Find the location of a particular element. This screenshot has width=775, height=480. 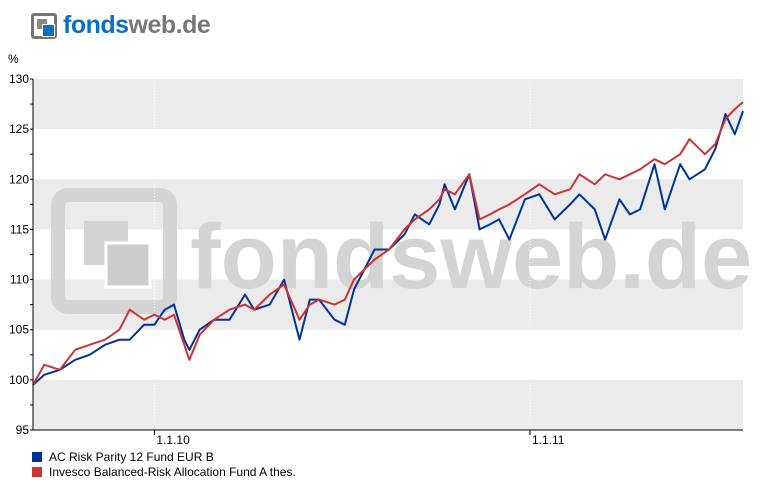

y-tick-label: 110 is located at coordinates (19, 280).